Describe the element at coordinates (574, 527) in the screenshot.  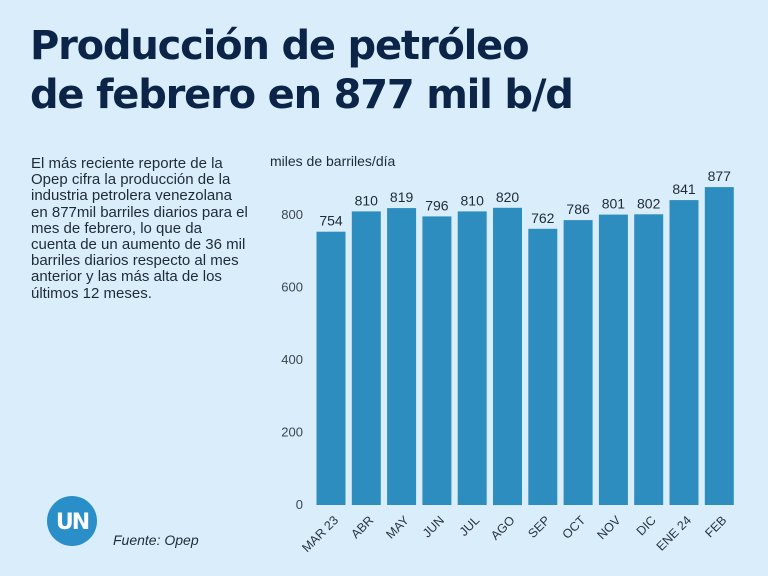
I see `category-label: OCT` at that location.